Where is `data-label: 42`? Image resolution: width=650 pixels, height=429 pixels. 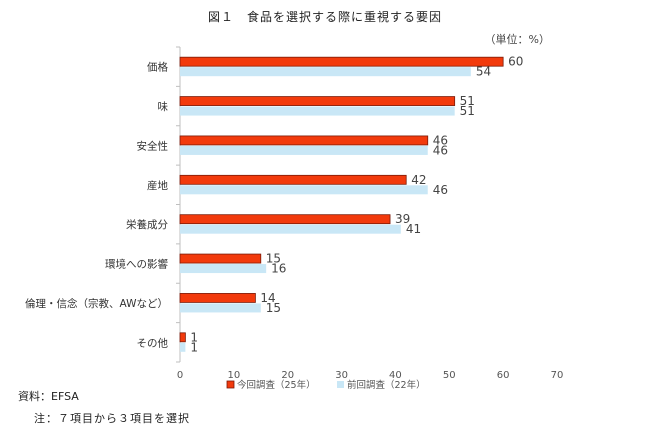
data-label: 42 is located at coordinates (418, 180).